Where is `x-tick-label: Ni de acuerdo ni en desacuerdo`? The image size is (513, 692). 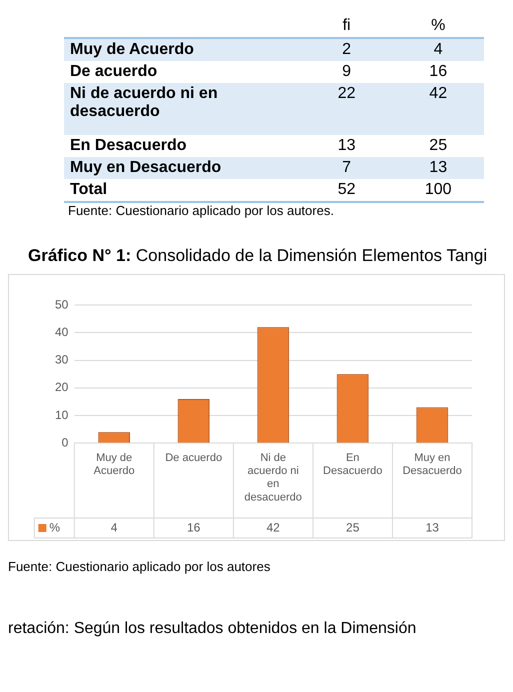 x-tick-label: Ni de acuerdo ni en desacuerdo is located at coordinates (273, 478).